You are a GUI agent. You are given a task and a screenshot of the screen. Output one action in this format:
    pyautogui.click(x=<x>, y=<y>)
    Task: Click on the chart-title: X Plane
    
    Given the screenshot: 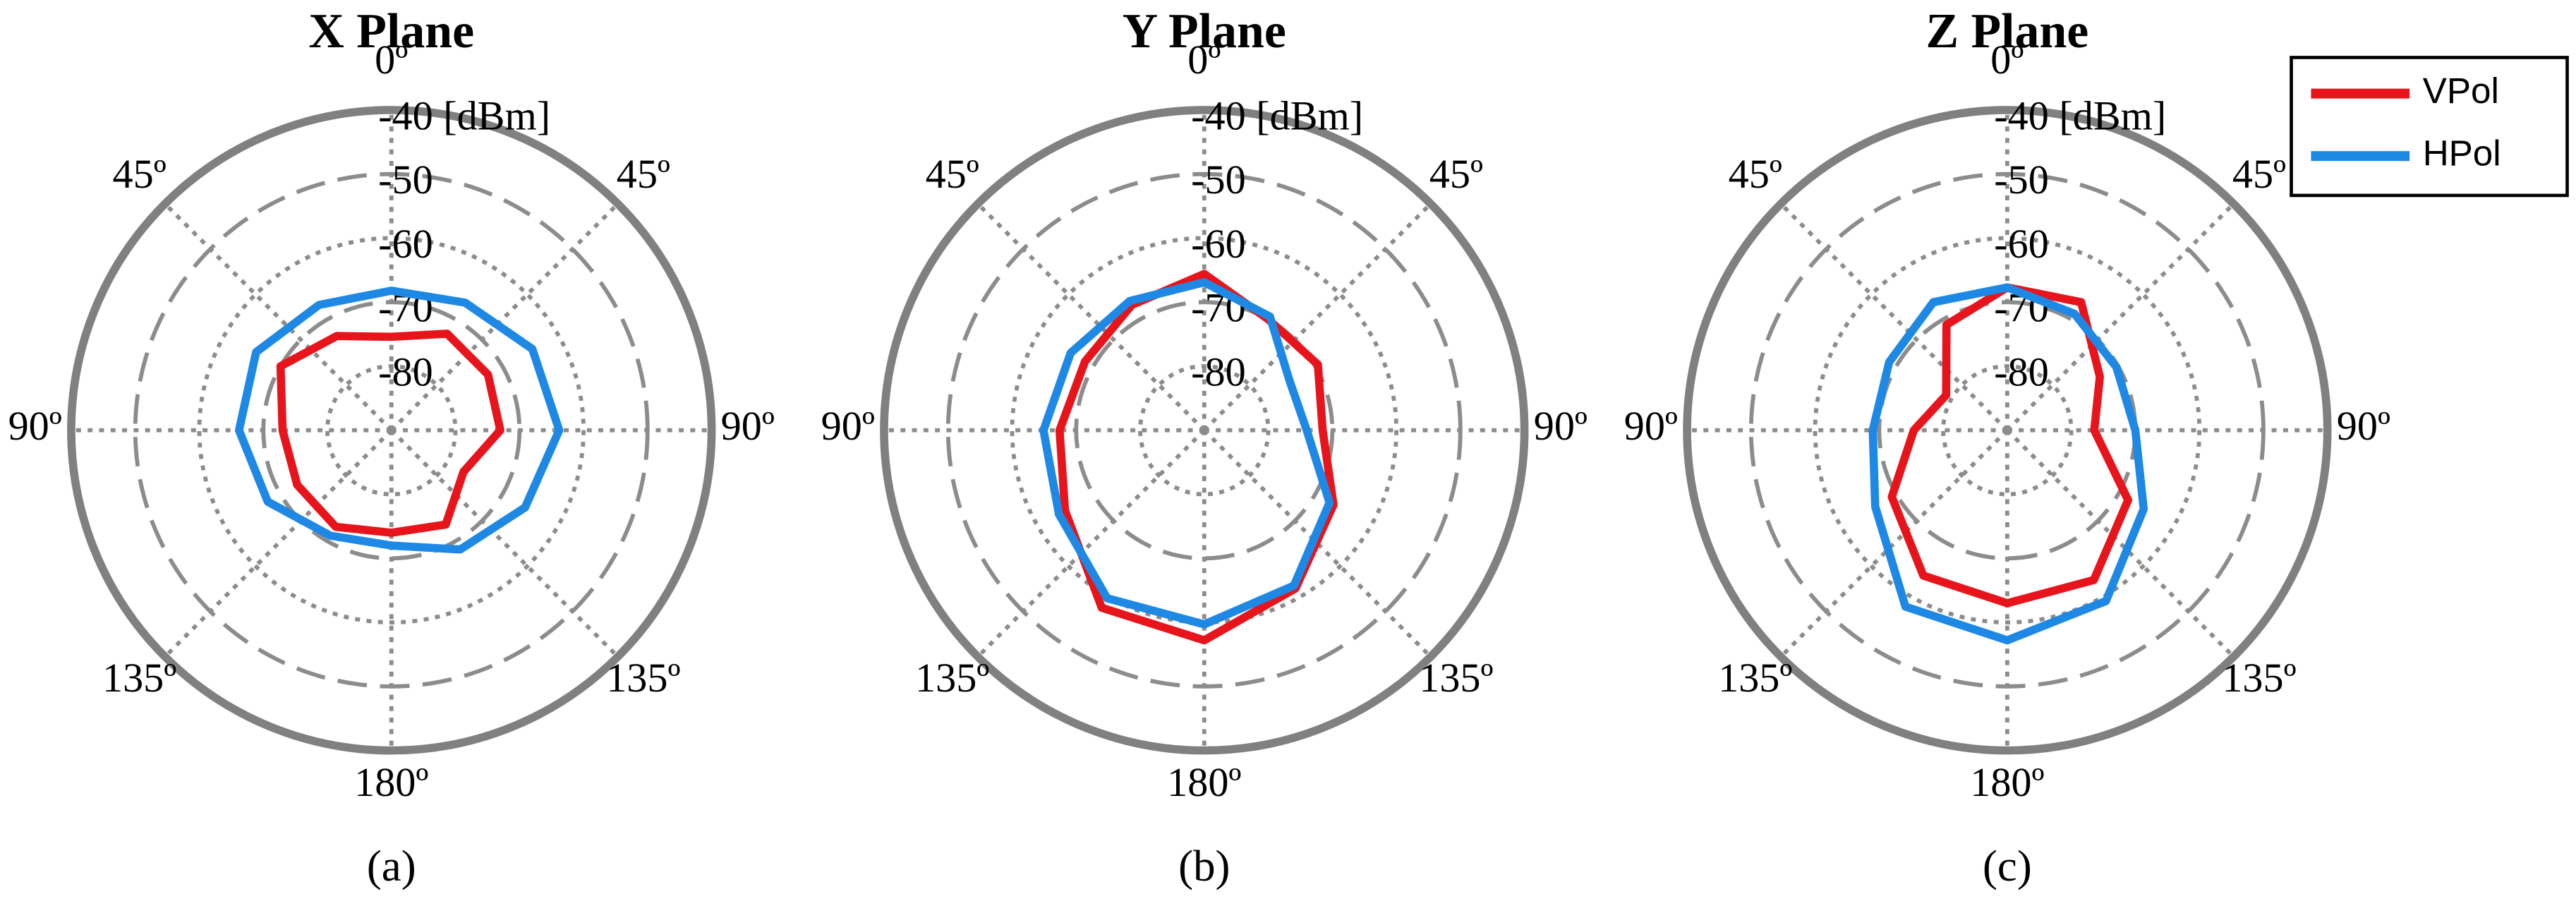 What is the action you would take?
    pyautogui.click(x=391, y=31)
    